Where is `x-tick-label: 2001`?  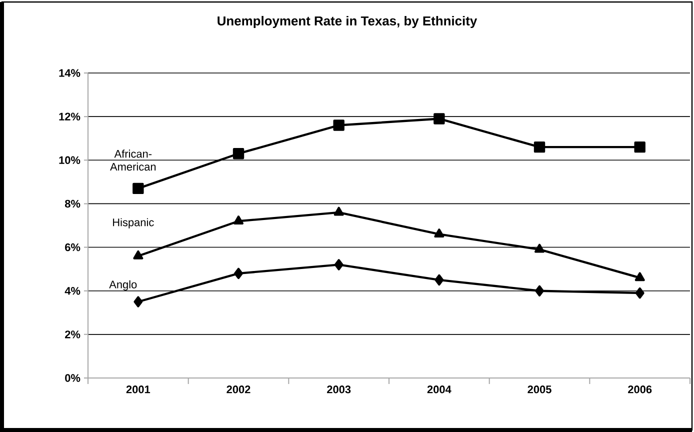 x-tick-label: 2001 is located at coordinates (138, 390).